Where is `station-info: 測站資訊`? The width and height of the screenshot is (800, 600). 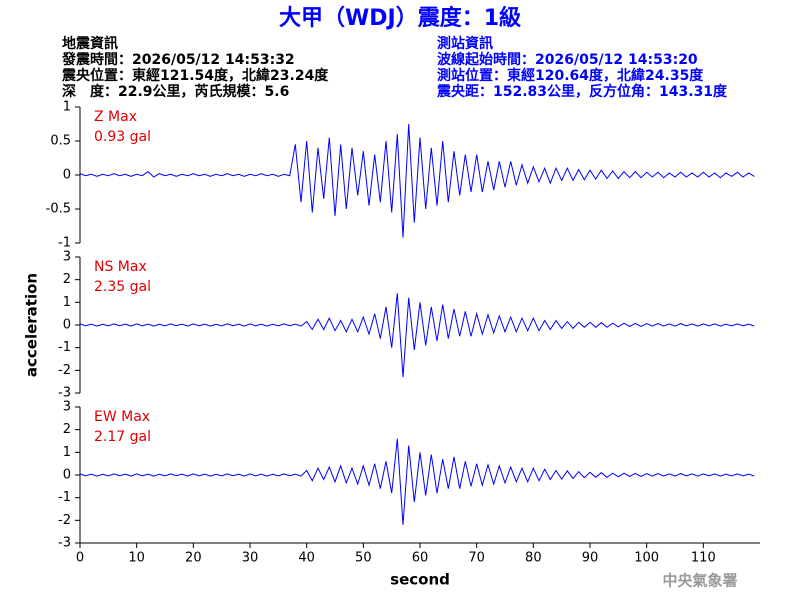 station-info: 測站資訊 is located at coordinates (465, 43).